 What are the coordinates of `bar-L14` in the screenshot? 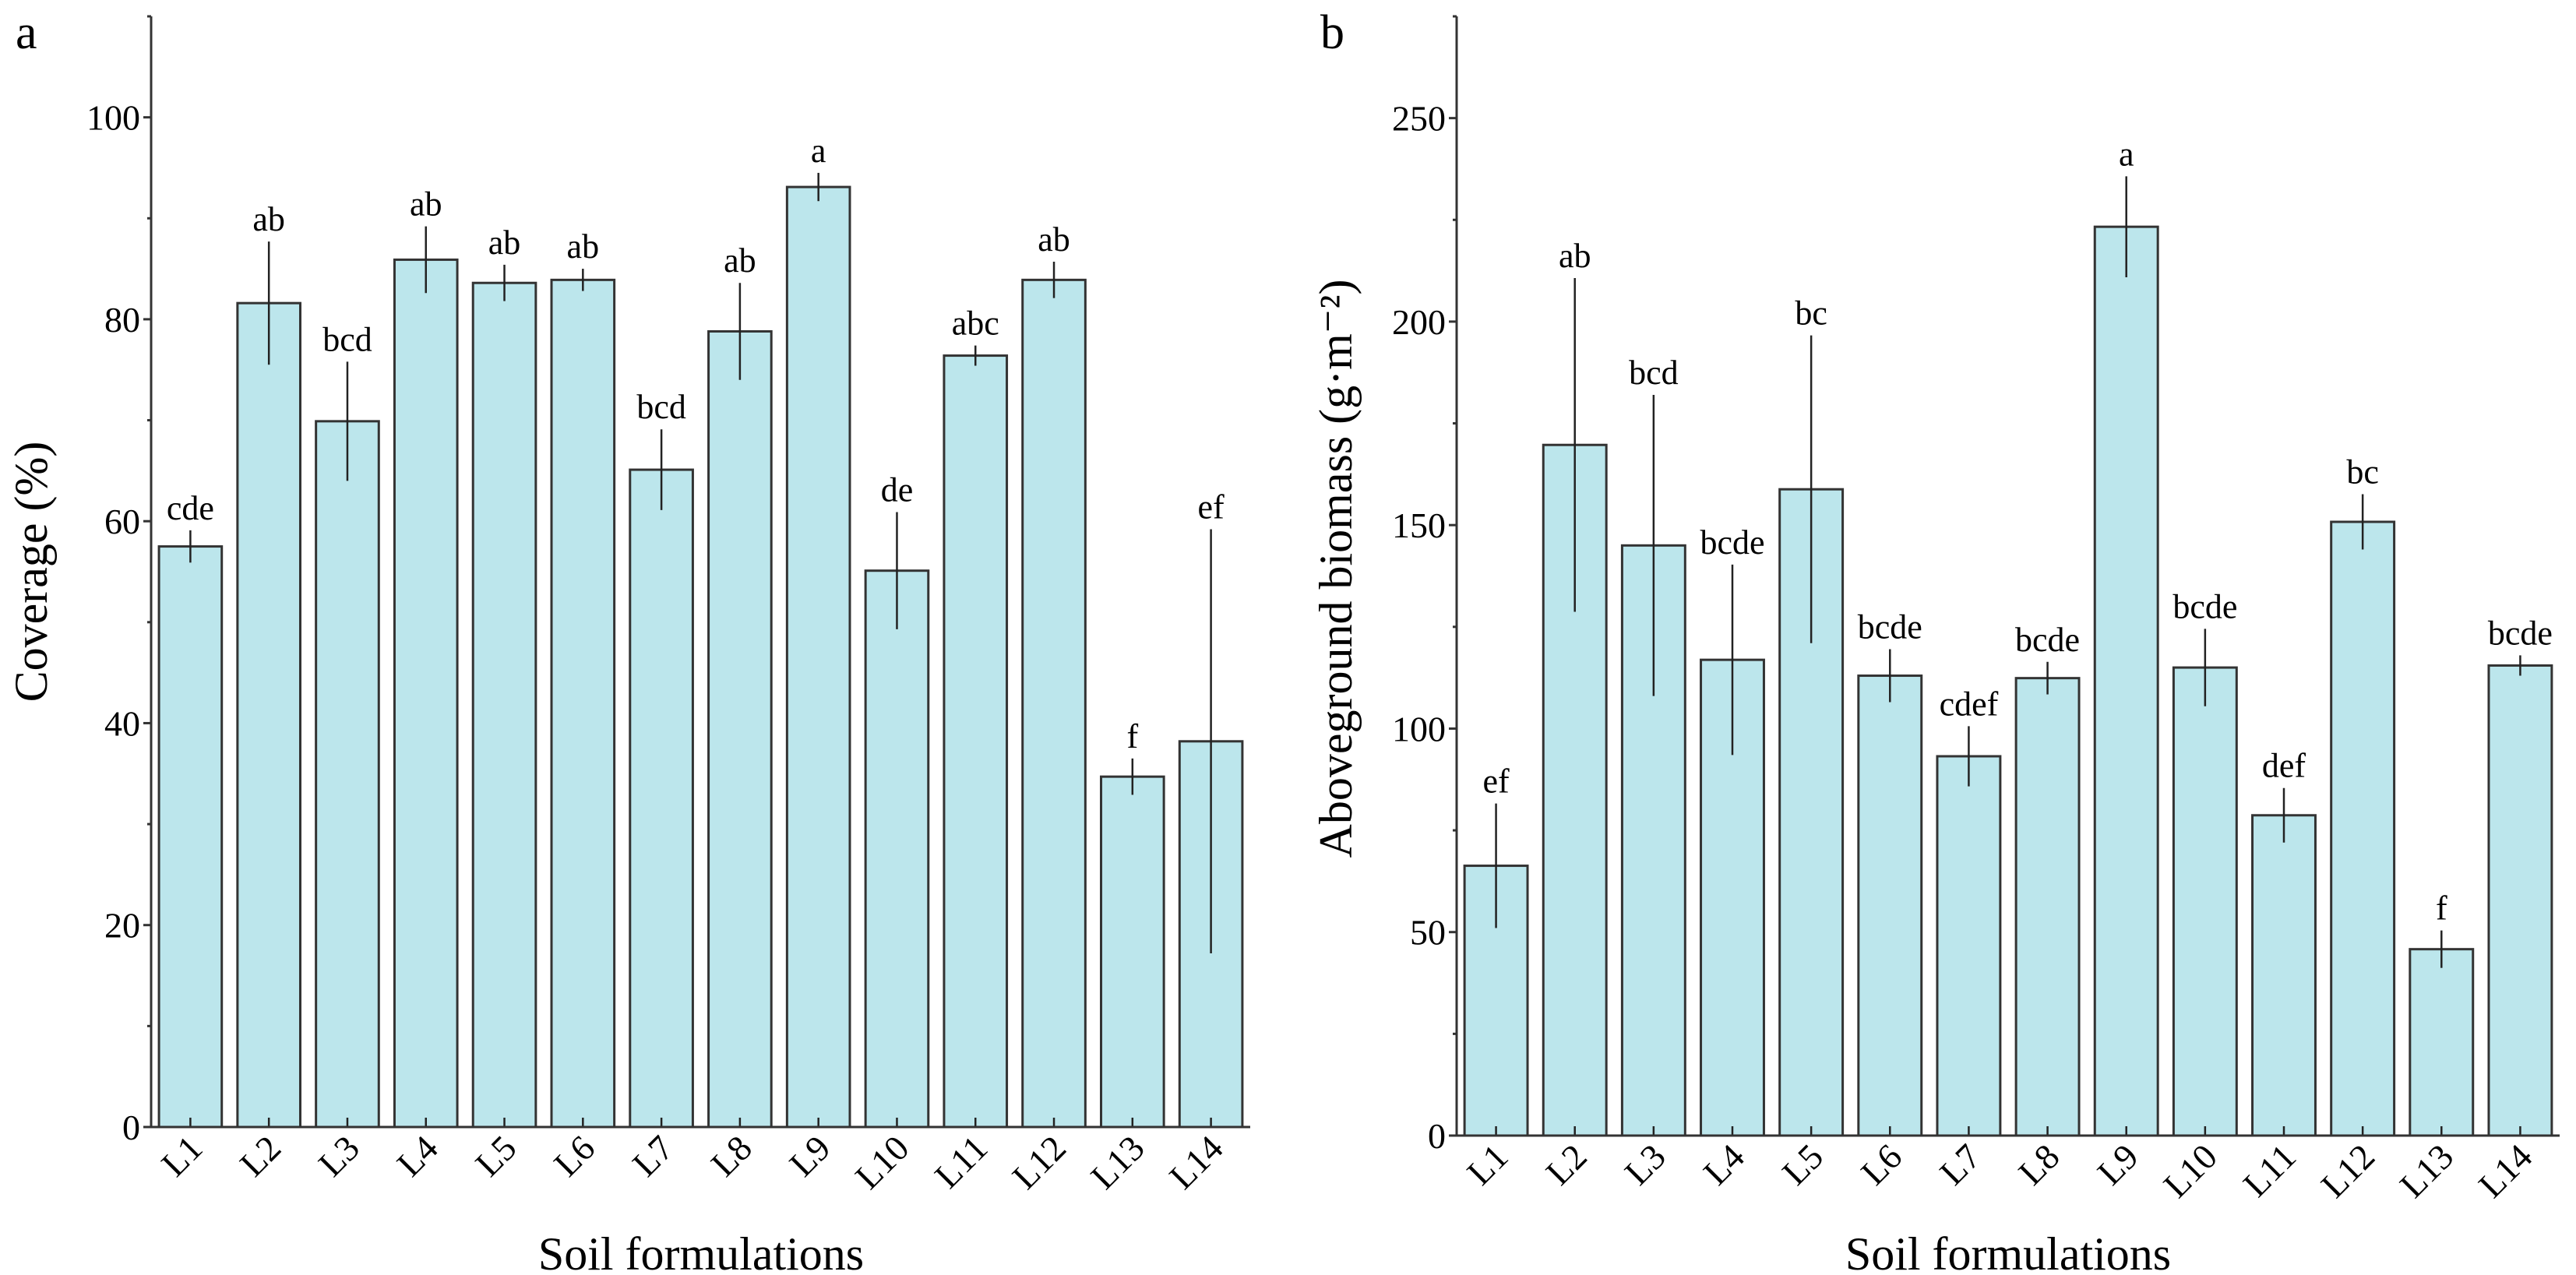 It's located at (2520, 900).